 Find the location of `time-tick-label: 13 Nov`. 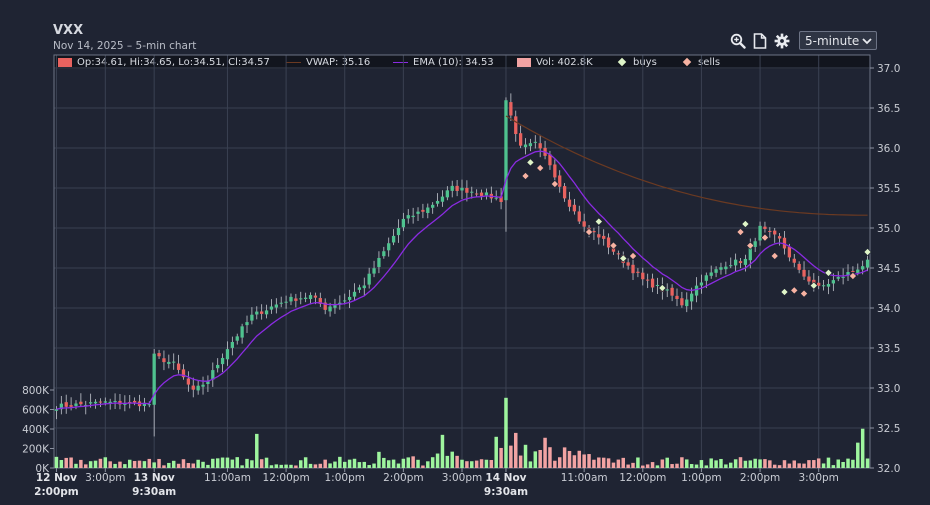

time-tick-label: 13 Nov is located at coordinates (154, 478).